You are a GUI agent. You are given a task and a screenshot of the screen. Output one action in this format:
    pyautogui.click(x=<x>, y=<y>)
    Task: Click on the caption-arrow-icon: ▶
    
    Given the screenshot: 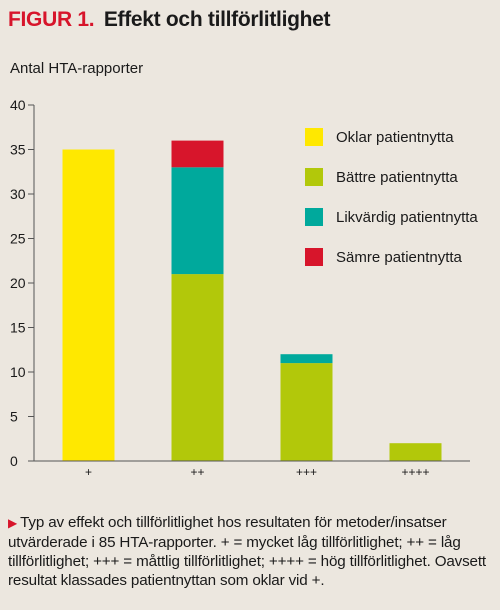 What is the action you would take?
    pyautogui.click(x=13, y=523)
    